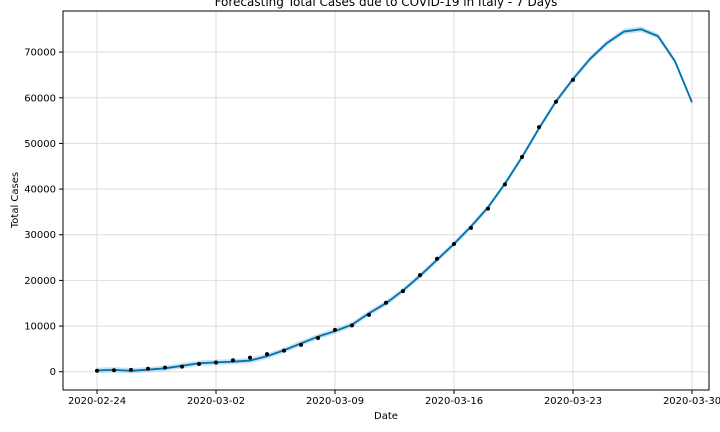  I want to click on x-tick-label: 2020-02-24, so click(97, 401).